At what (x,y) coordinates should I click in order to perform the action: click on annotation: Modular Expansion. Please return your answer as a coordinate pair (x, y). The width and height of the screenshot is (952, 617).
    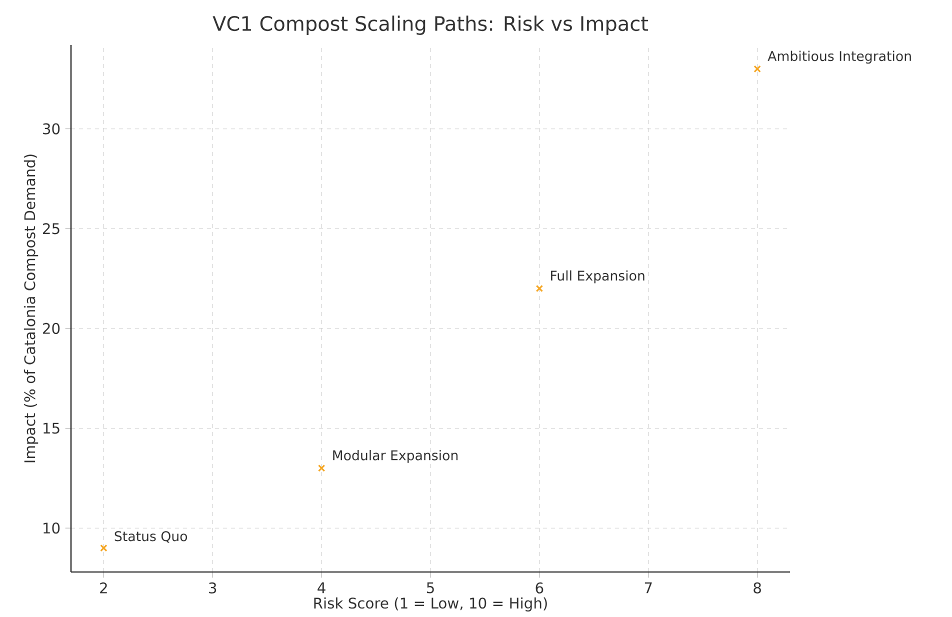
    Looking at the image, I should click on (395, 456).